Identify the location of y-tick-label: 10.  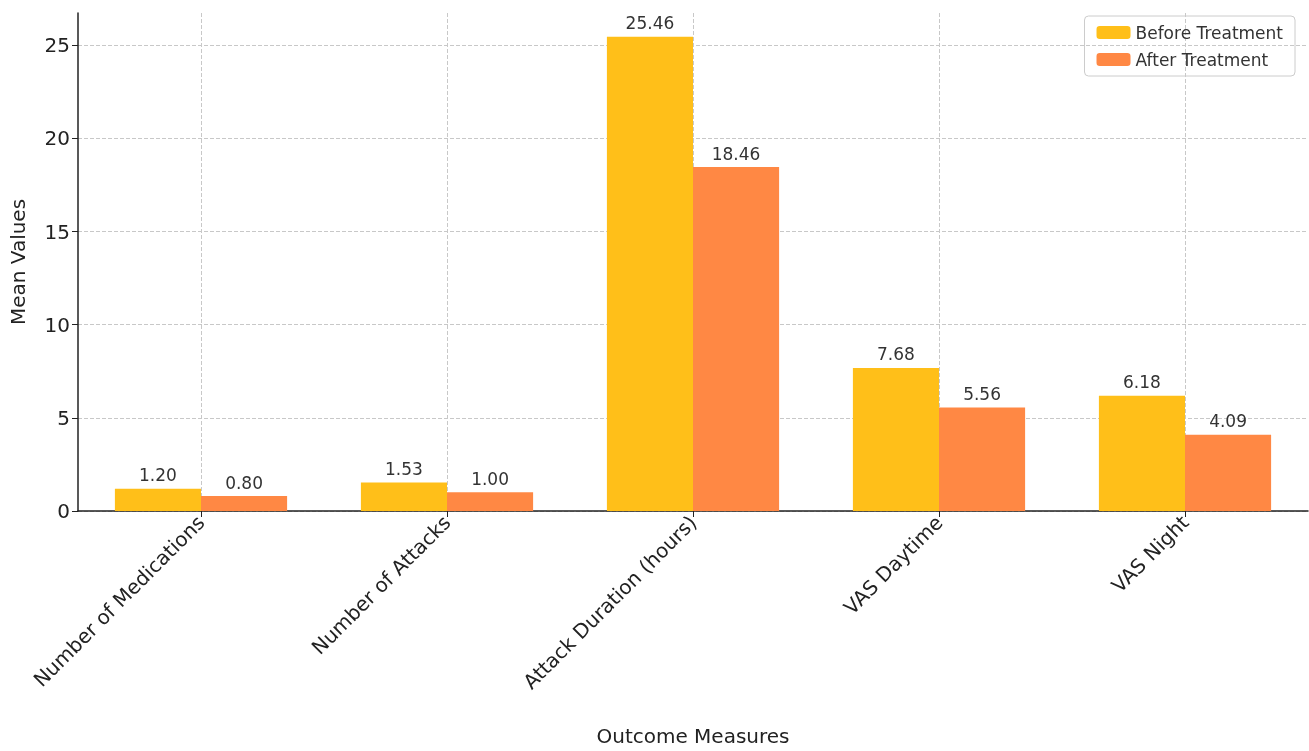
(57, 324).